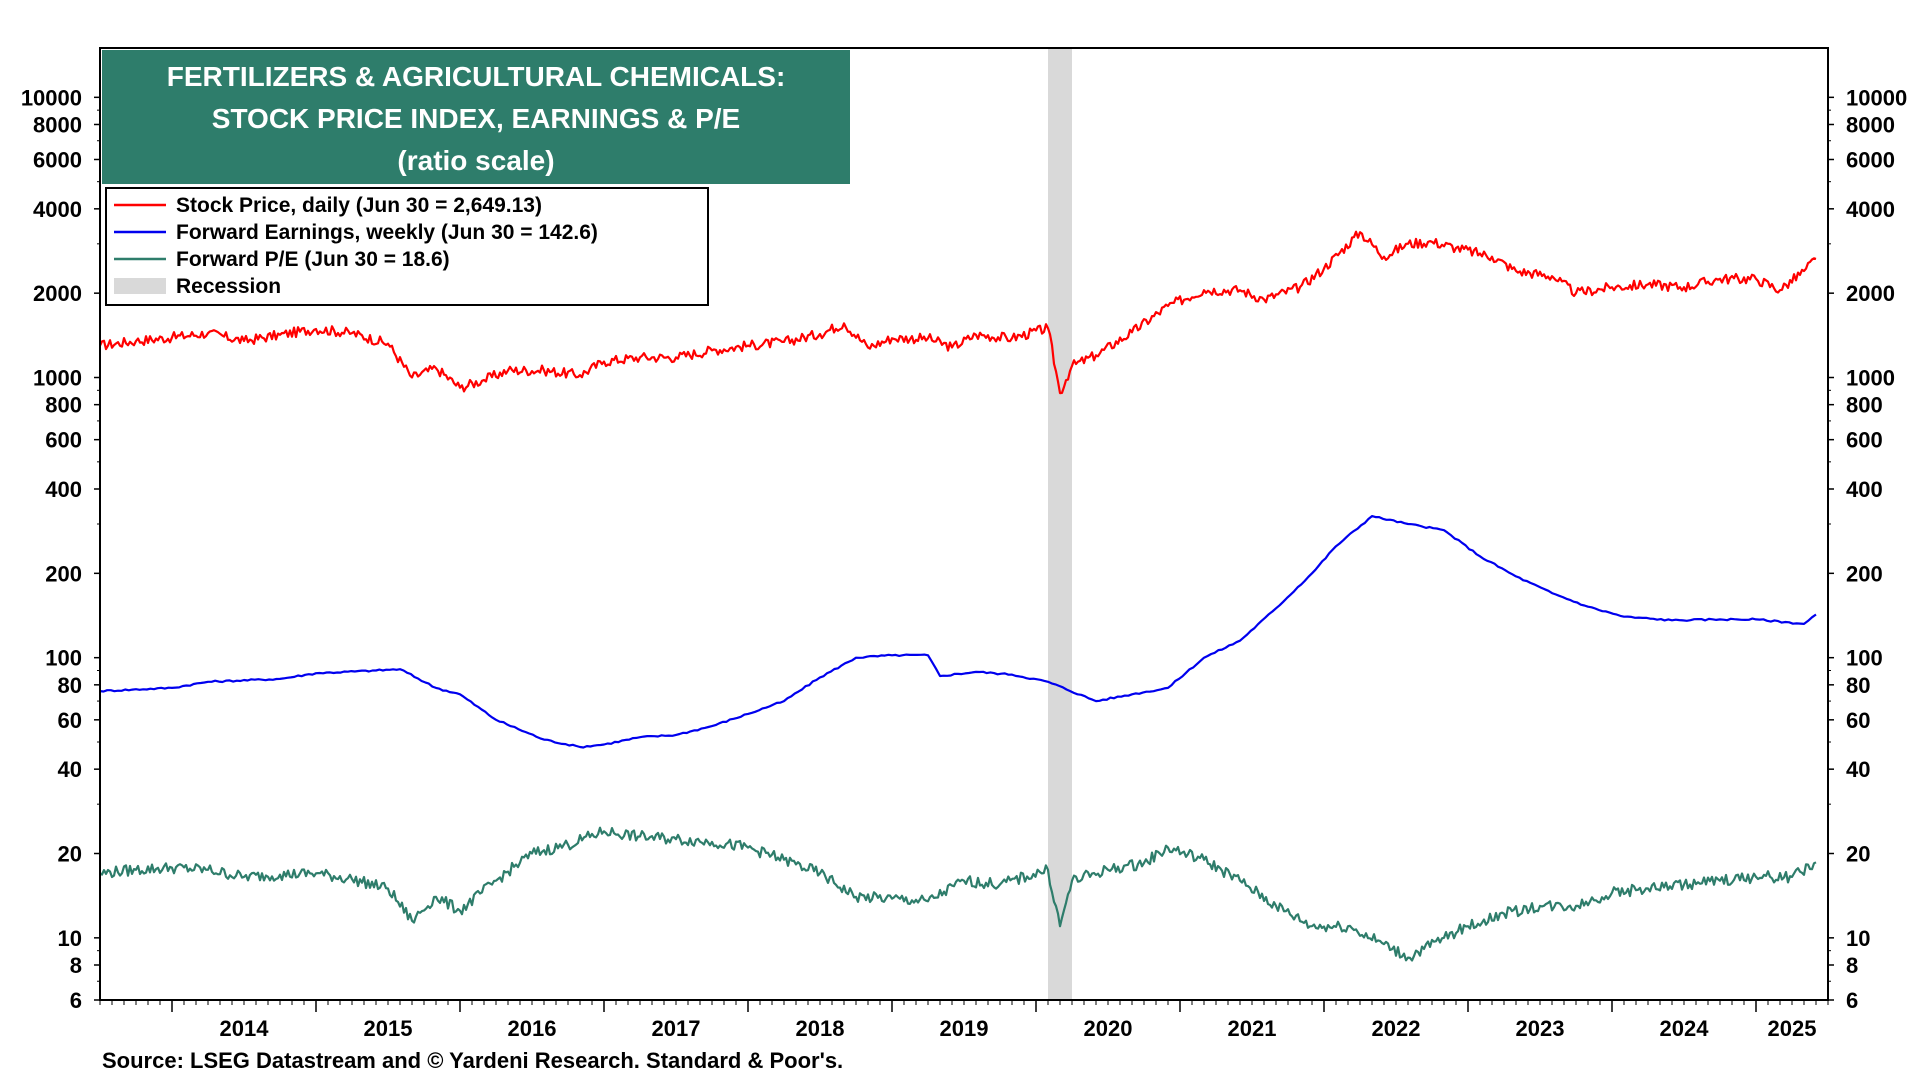  What do you see at coordinates (1858, 854) in the screenshot?
I see `y-tick-label-right: 20` at bounding box center [1858, 854].